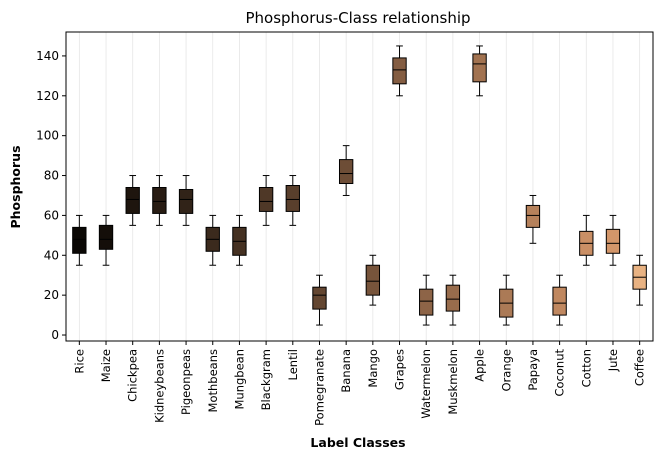  Describe the element at coordinates (506, 370) in the screenshot. I see `x-tick-label: Orange` at that location.